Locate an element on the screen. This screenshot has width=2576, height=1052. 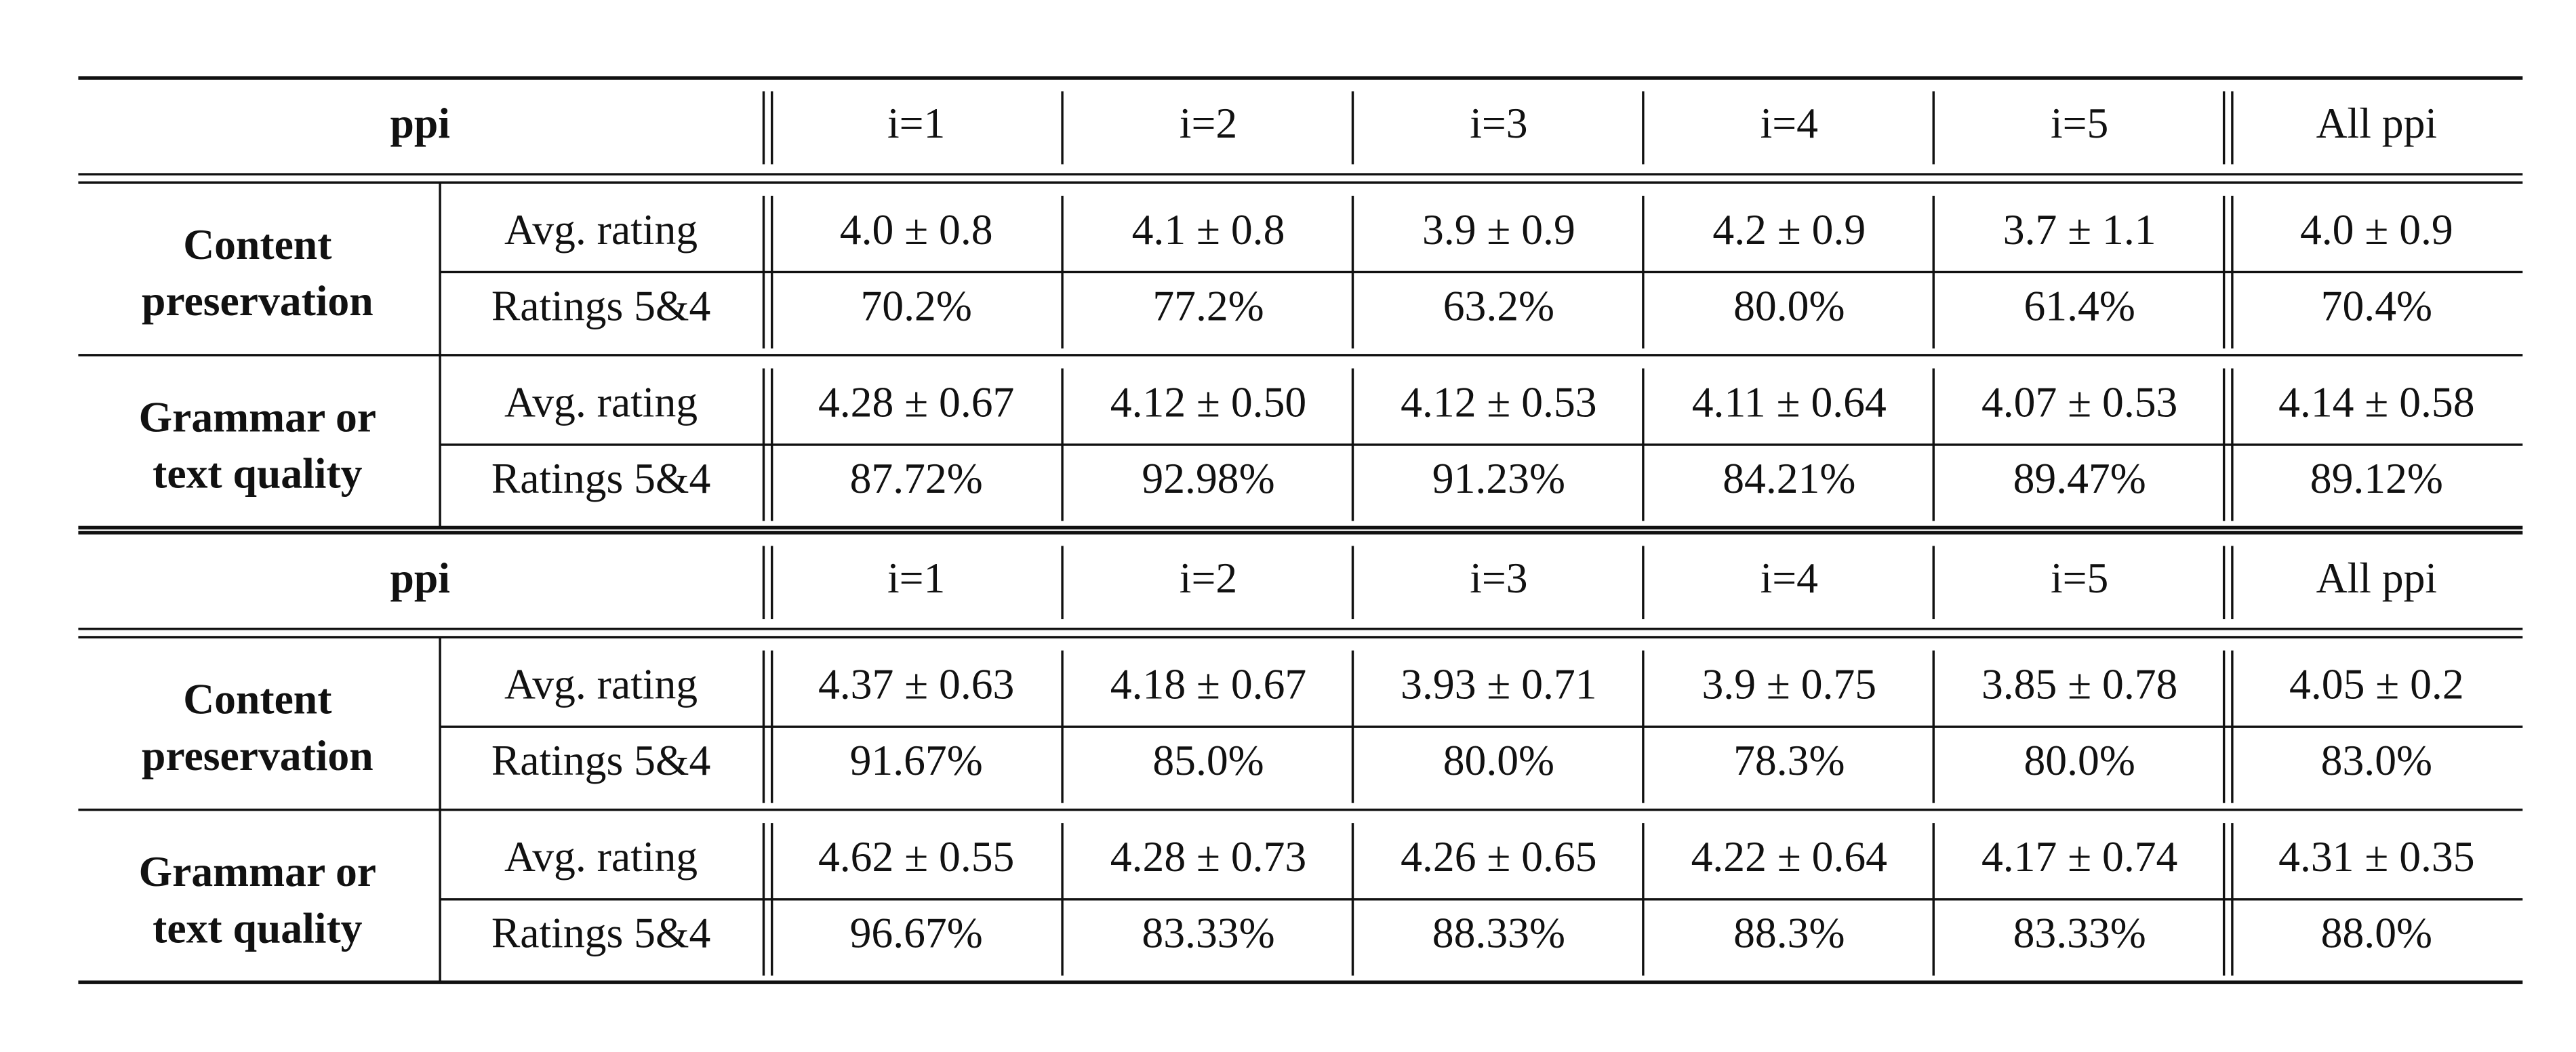
cell: 3.93 ± 0.71 is located at coordinates (1498, 684).